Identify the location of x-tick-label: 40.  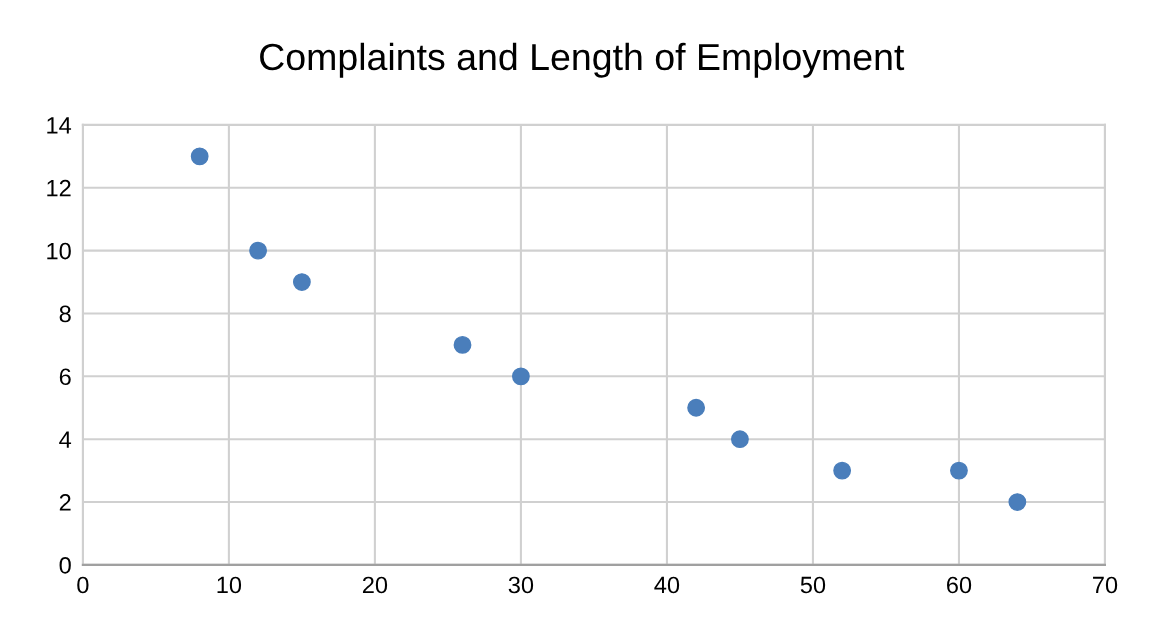
(667, 585).